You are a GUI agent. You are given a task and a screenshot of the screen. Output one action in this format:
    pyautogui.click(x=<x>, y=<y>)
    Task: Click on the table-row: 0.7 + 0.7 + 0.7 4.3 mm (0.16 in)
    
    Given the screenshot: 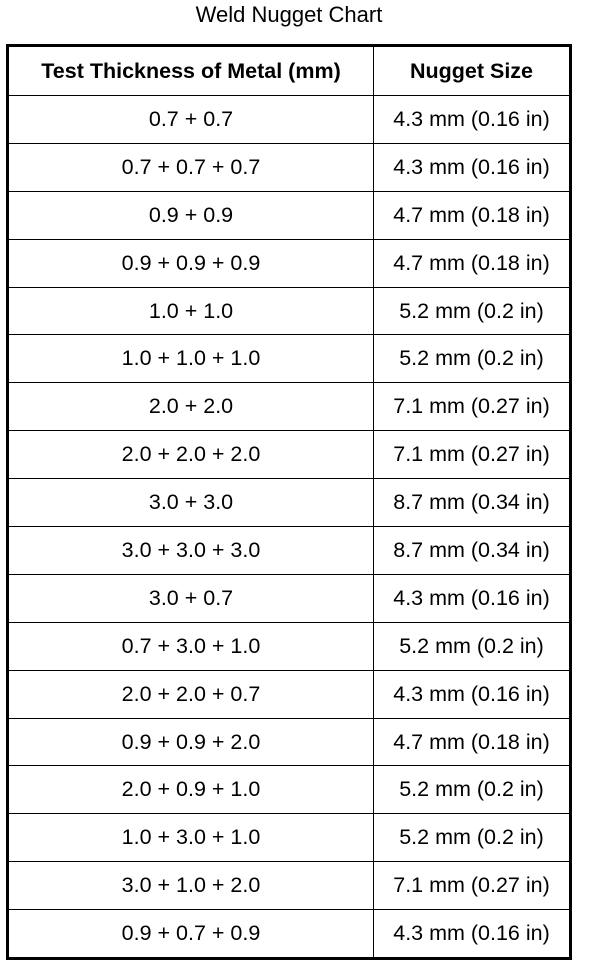 What is the action you would take?
    pyautogui.click(x=289, y=167)
    